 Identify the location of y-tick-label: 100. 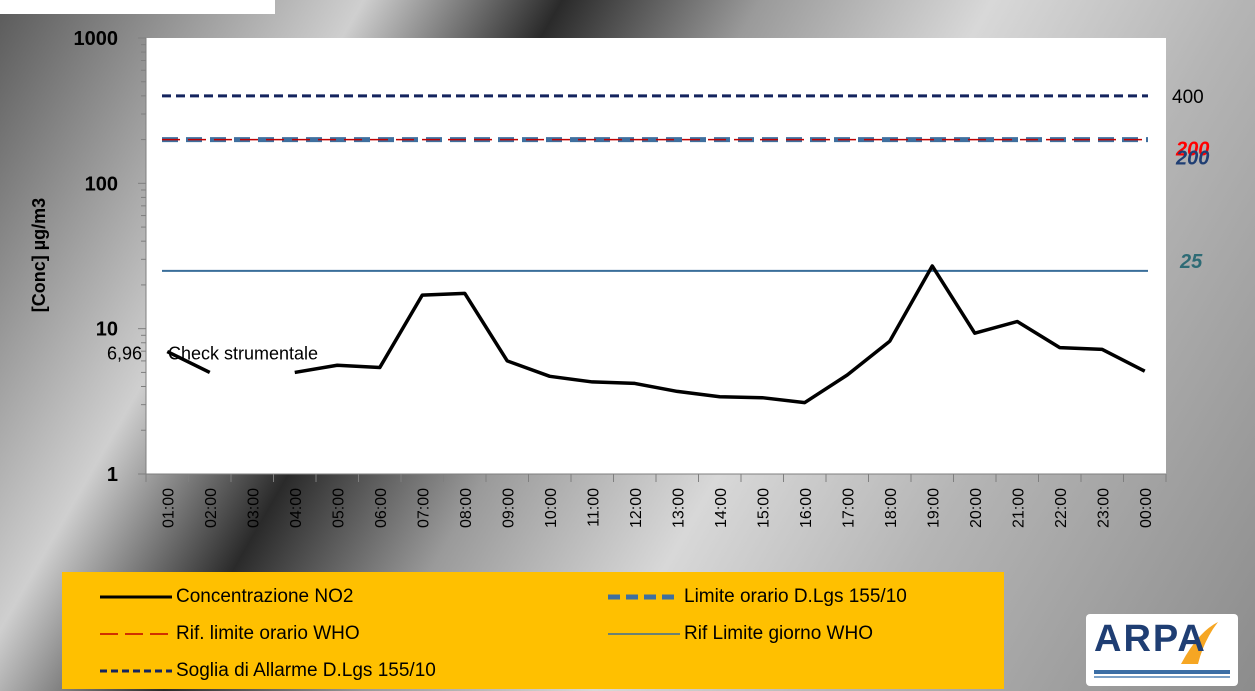
(101, 184).